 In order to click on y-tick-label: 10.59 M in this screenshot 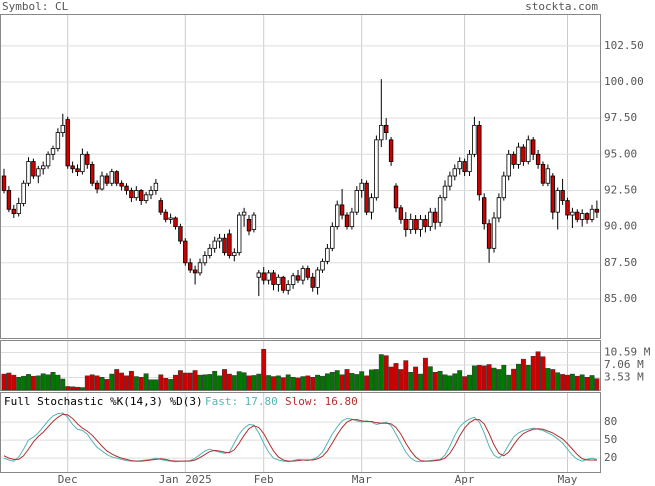, I will do `click(627, 351)`.